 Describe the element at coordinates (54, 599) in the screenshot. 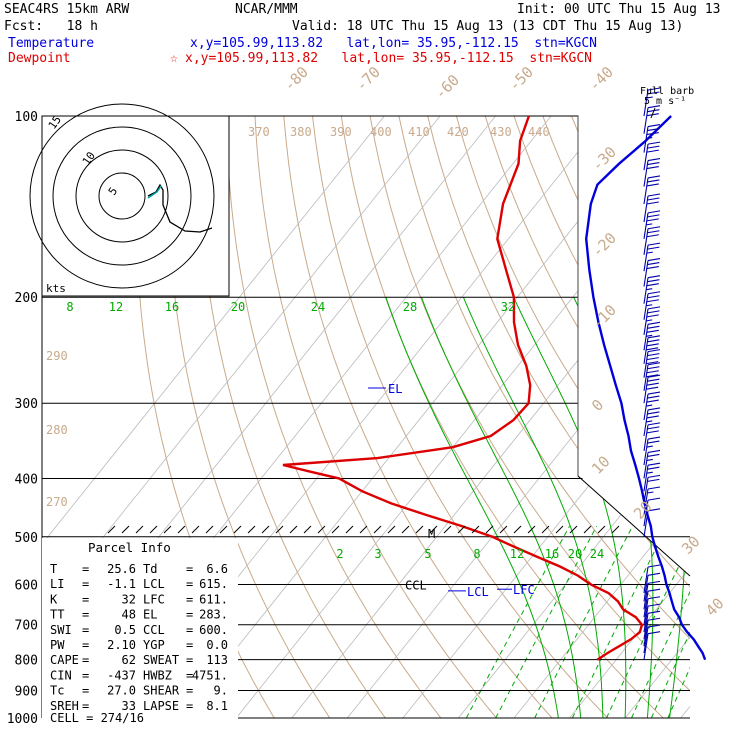

I see `parcel-key: K` at that location.